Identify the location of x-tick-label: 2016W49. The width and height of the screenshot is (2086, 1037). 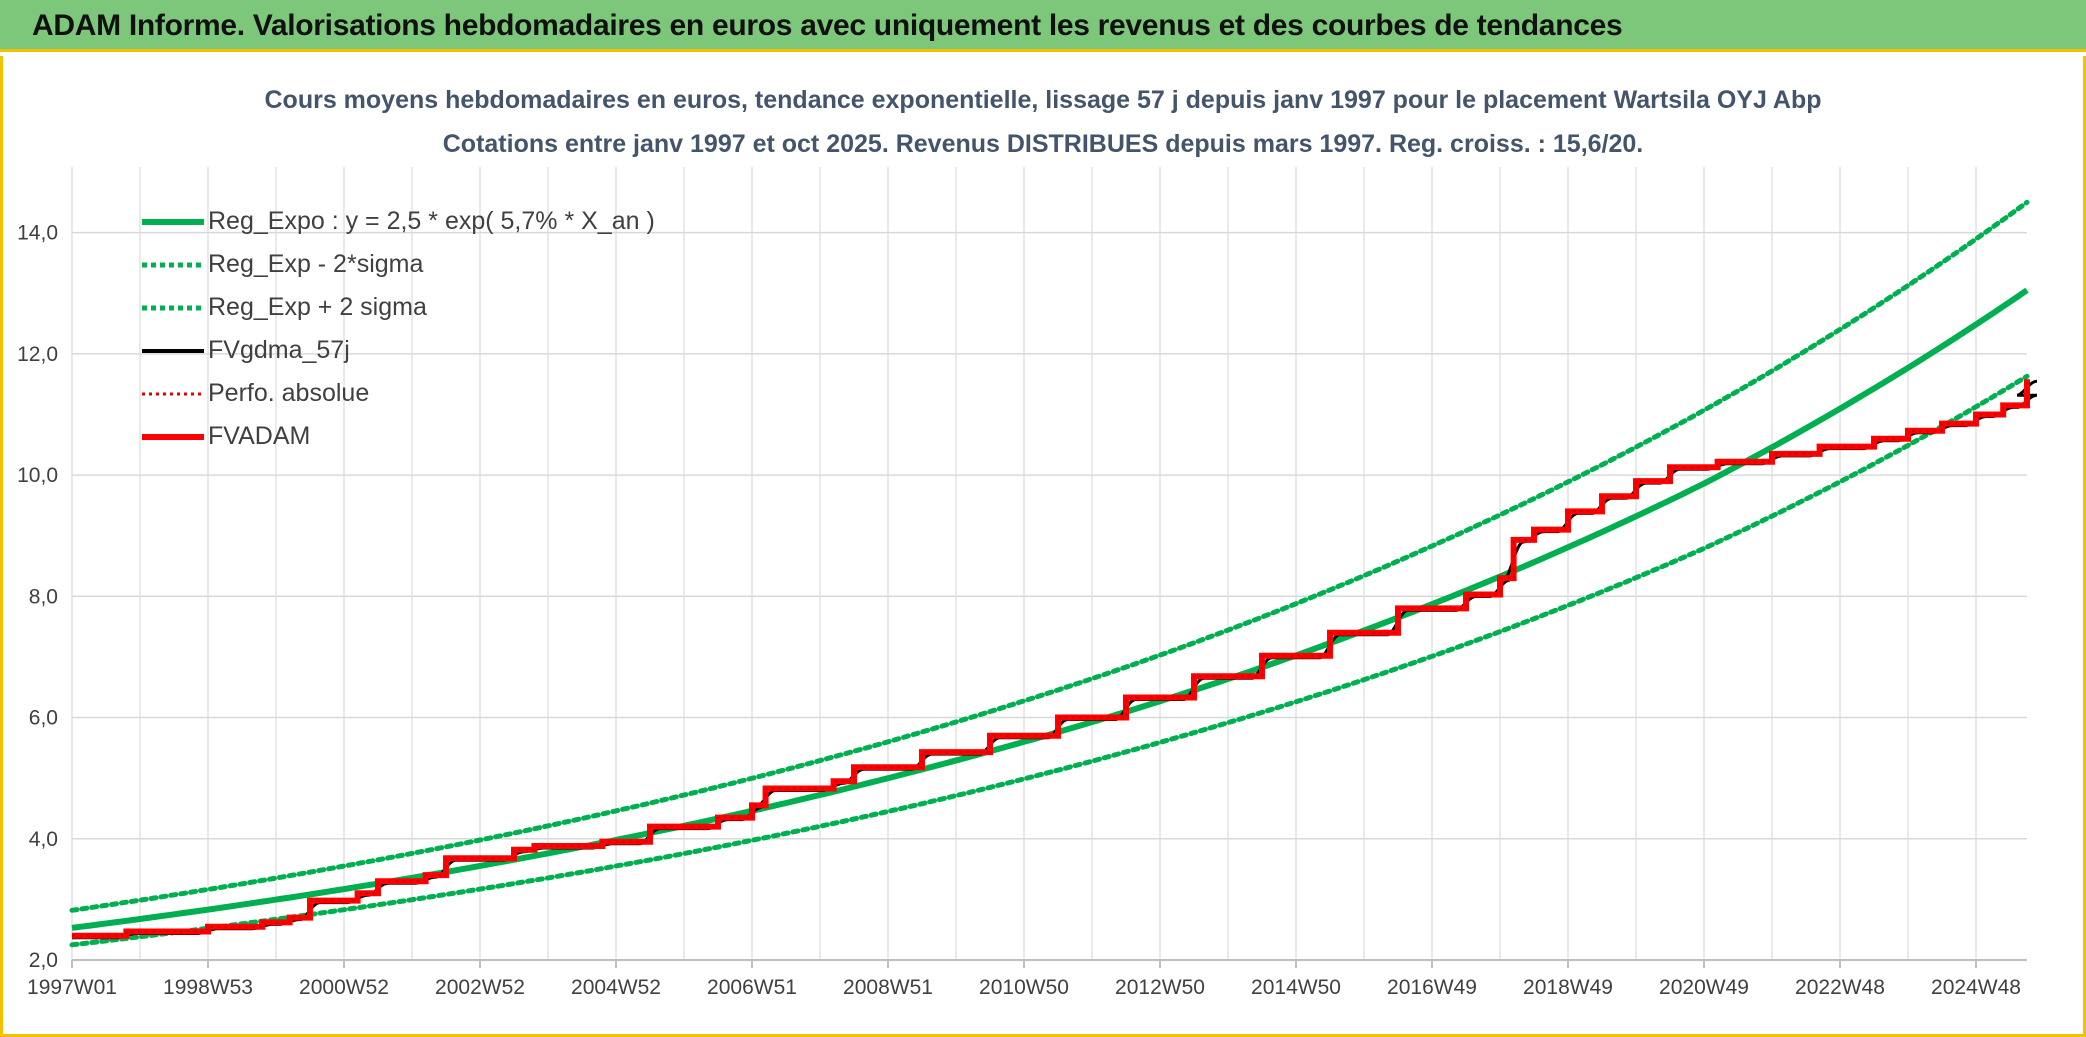
(1432, 987).